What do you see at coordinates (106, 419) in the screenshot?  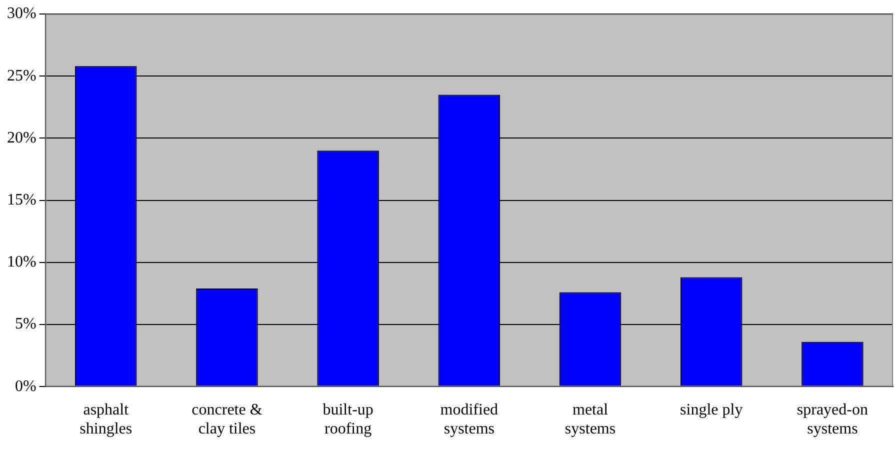 I see `x-tick-label: asphalt shingles` at bounding box center [106, 419].